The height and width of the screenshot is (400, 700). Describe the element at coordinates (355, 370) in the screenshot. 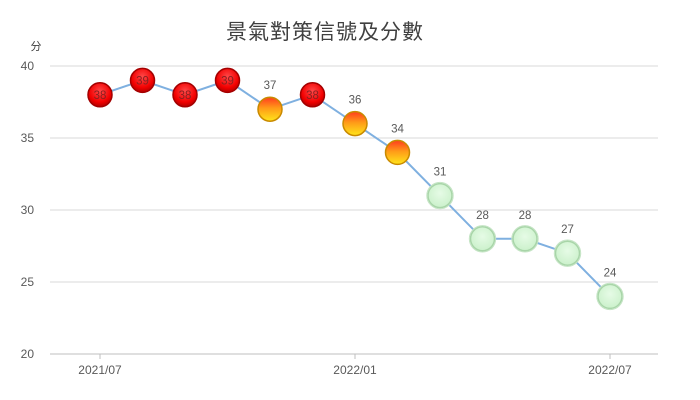

I see `x-tick-label: 2022/01` at that location.